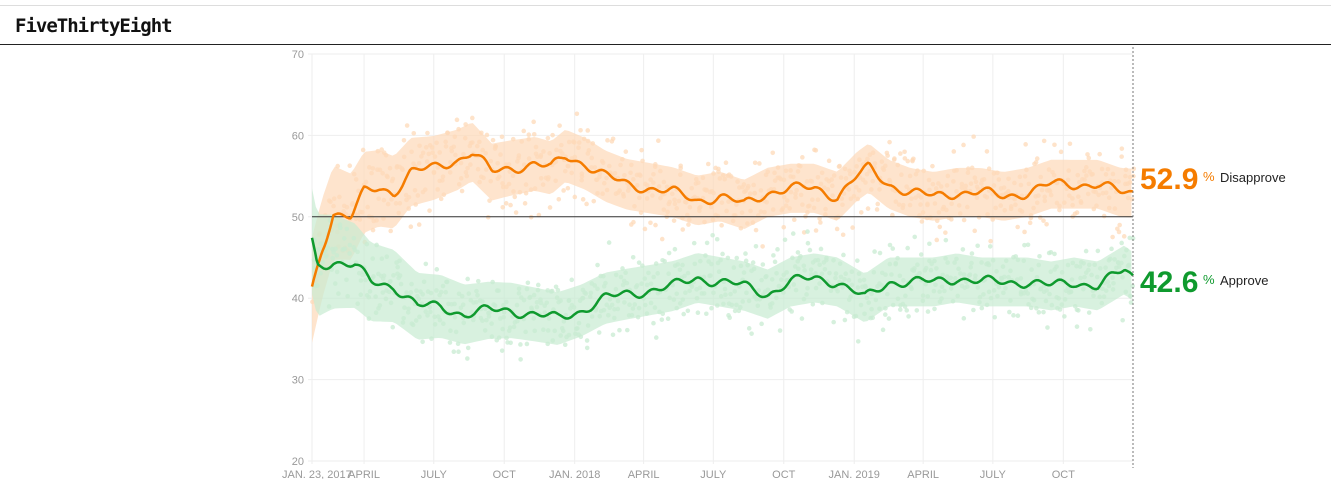 The width and height of the screenshot is (1331, 479). I want to click on site-logo: FiveThirtyEight, so click(94, 26).